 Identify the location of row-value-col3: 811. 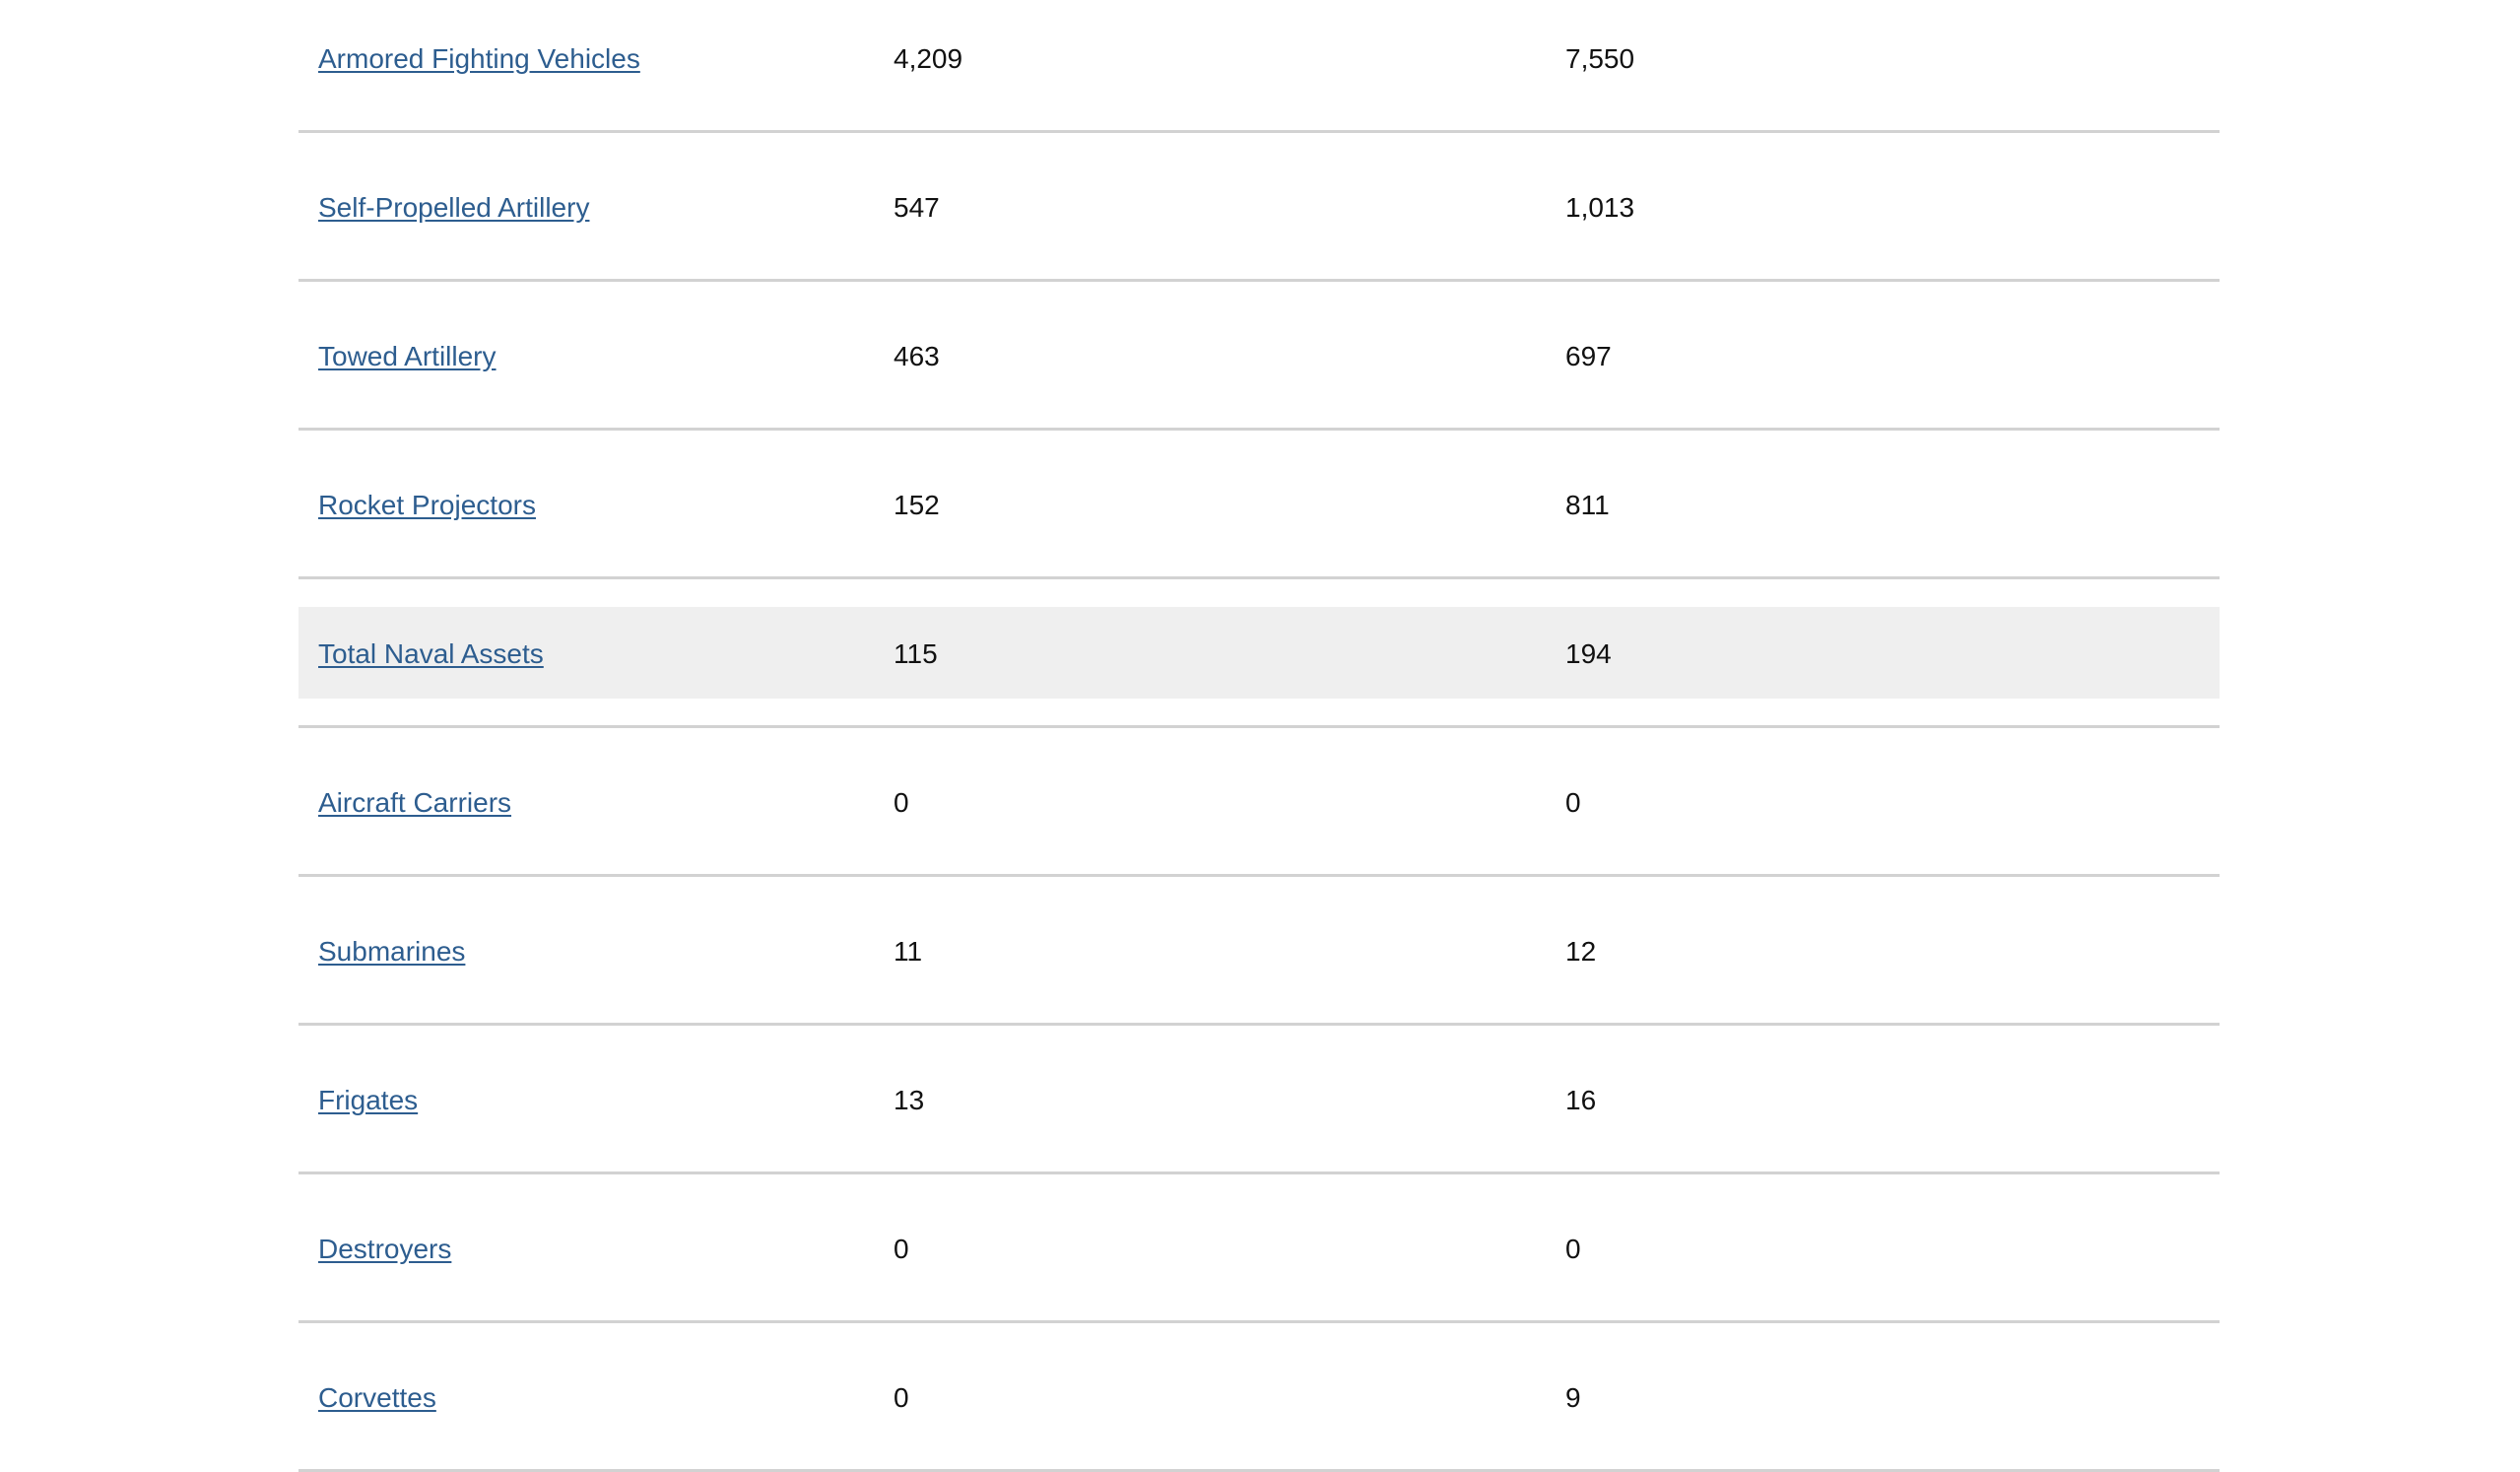
(1587, 505).